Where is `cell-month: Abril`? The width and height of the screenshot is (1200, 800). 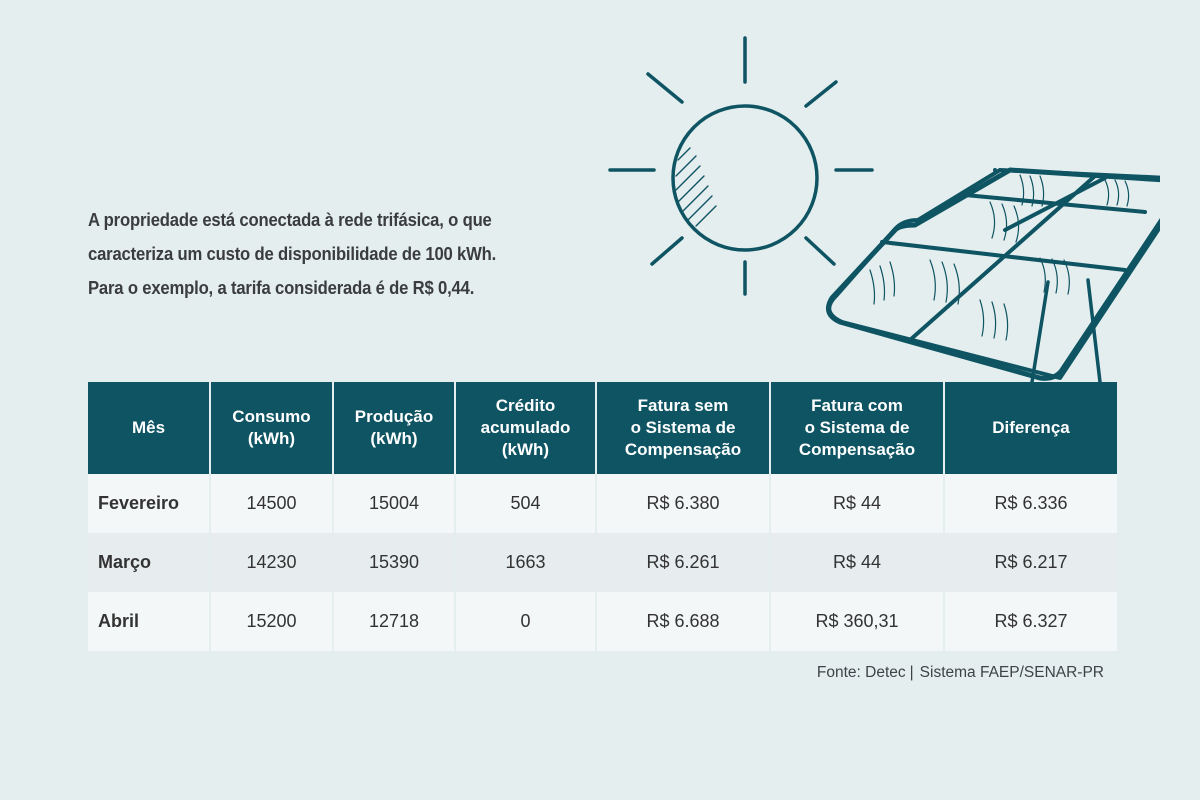
cell-month: Abril is located at coordinates (149, 621).